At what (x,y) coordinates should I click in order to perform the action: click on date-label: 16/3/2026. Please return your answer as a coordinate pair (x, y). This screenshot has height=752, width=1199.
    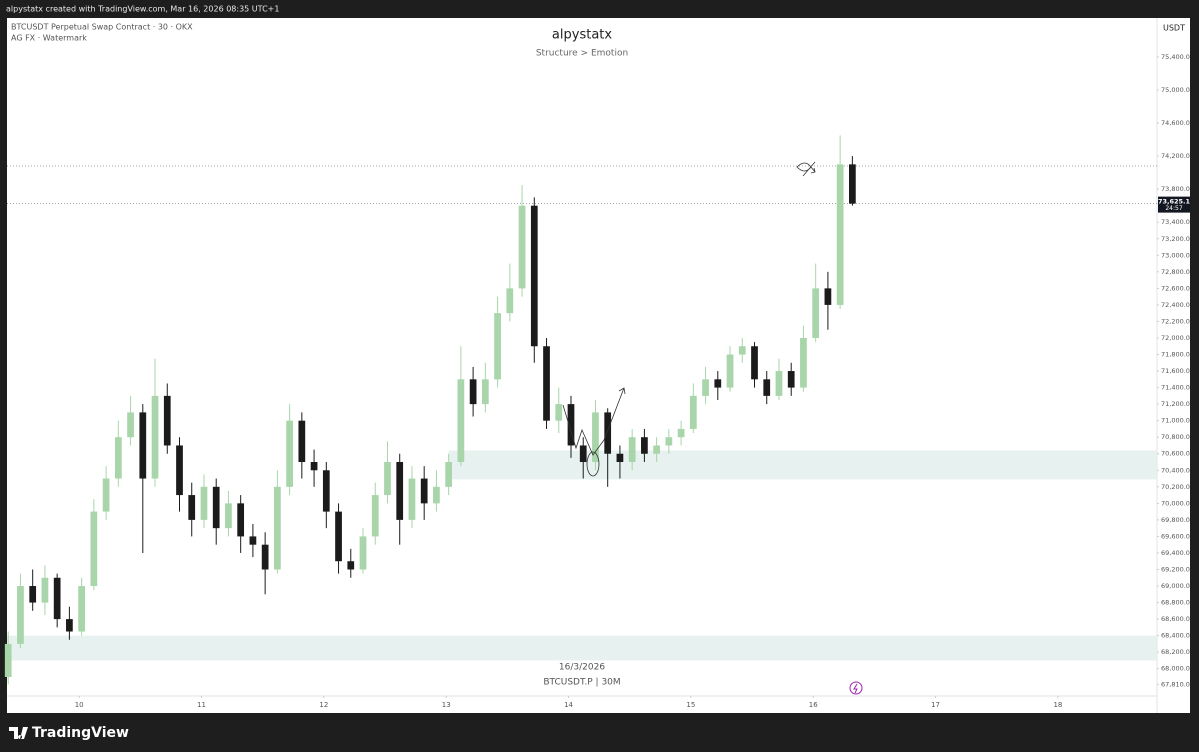
    Looking at the image, I should click on (582, 668).